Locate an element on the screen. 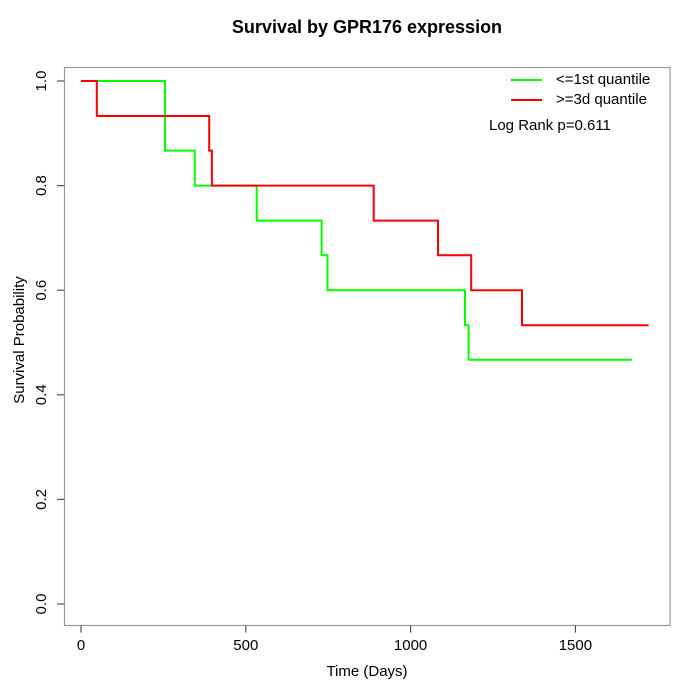 This screenshot has width=700, height=700. y-axis-tick-label: 0.8 is located at coordinates (41, 185).